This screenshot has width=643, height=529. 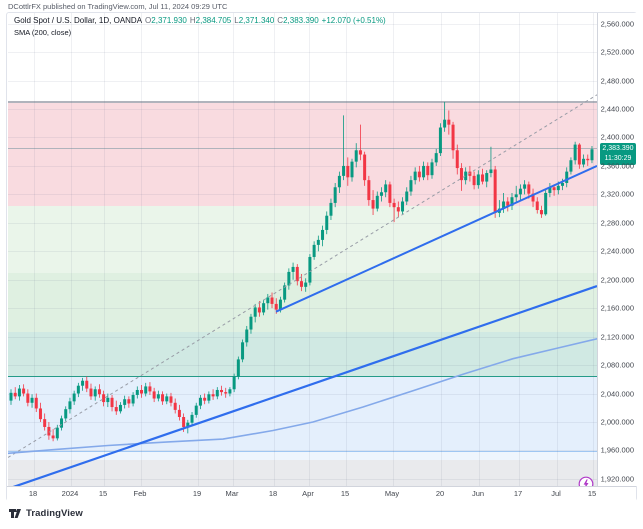 What do you see at coordinates (617, 394) in the screenshot?
I see `price-tick-label: 2,040.000` at bounding box center [617, 394].